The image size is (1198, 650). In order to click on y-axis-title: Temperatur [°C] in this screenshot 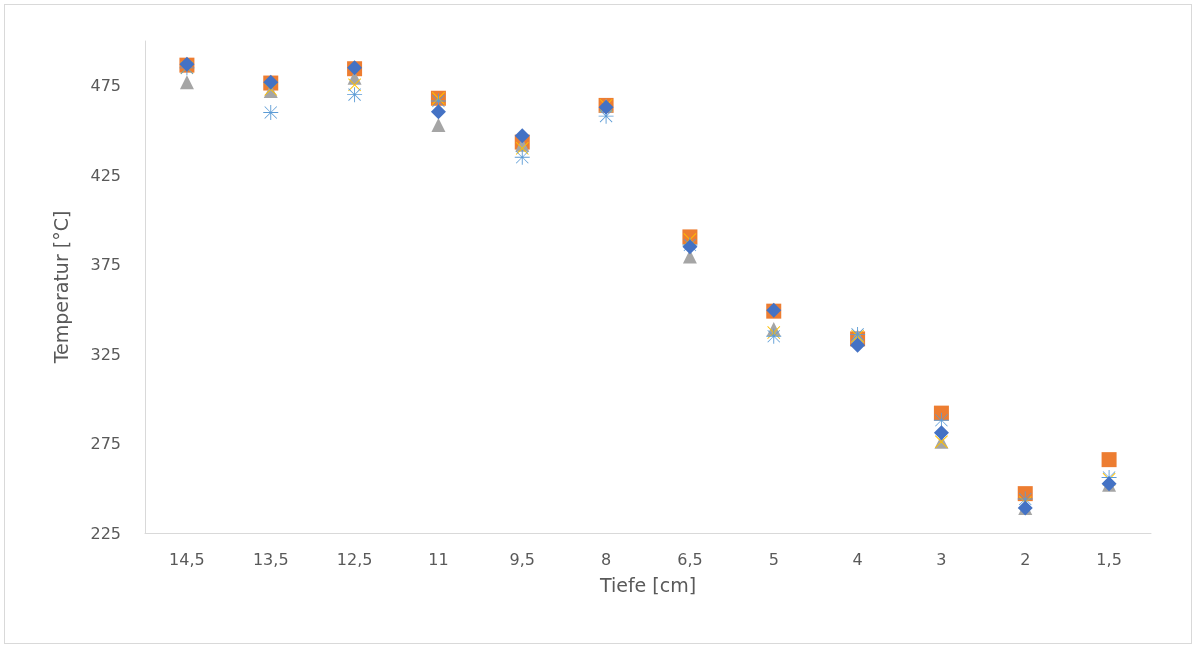, I will do `click(60, 287)`.